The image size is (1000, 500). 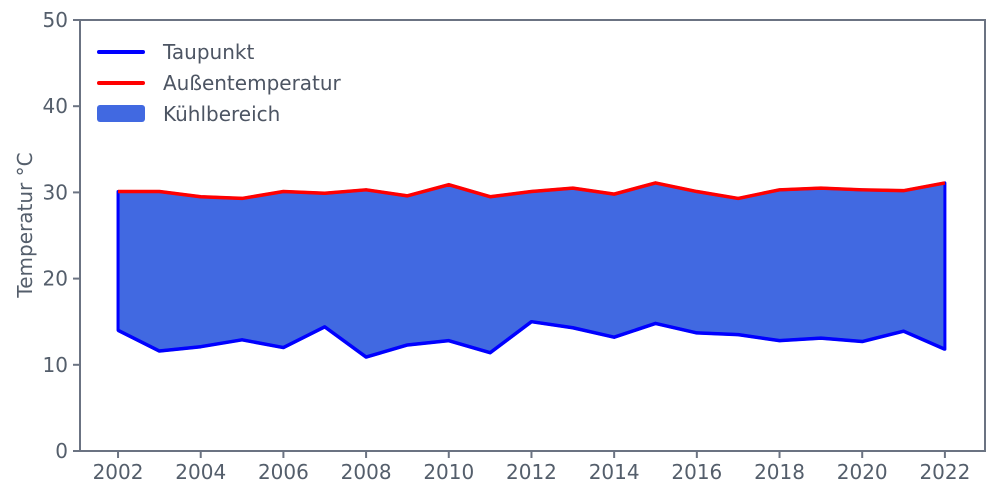 What do you see at coordinates (531, 472) in the screenshot?
I see `x-tick-label: 2012` at bounding box center [531, 472].